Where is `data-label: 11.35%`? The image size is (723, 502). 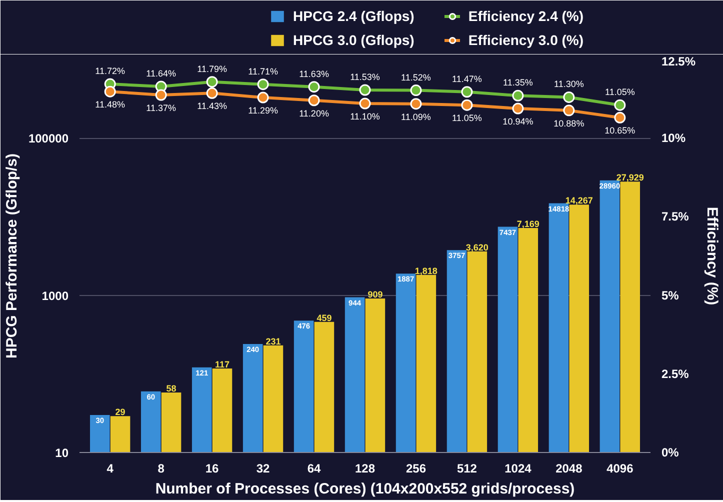
data-label: 11.35% is located at coordinates (518, 83).